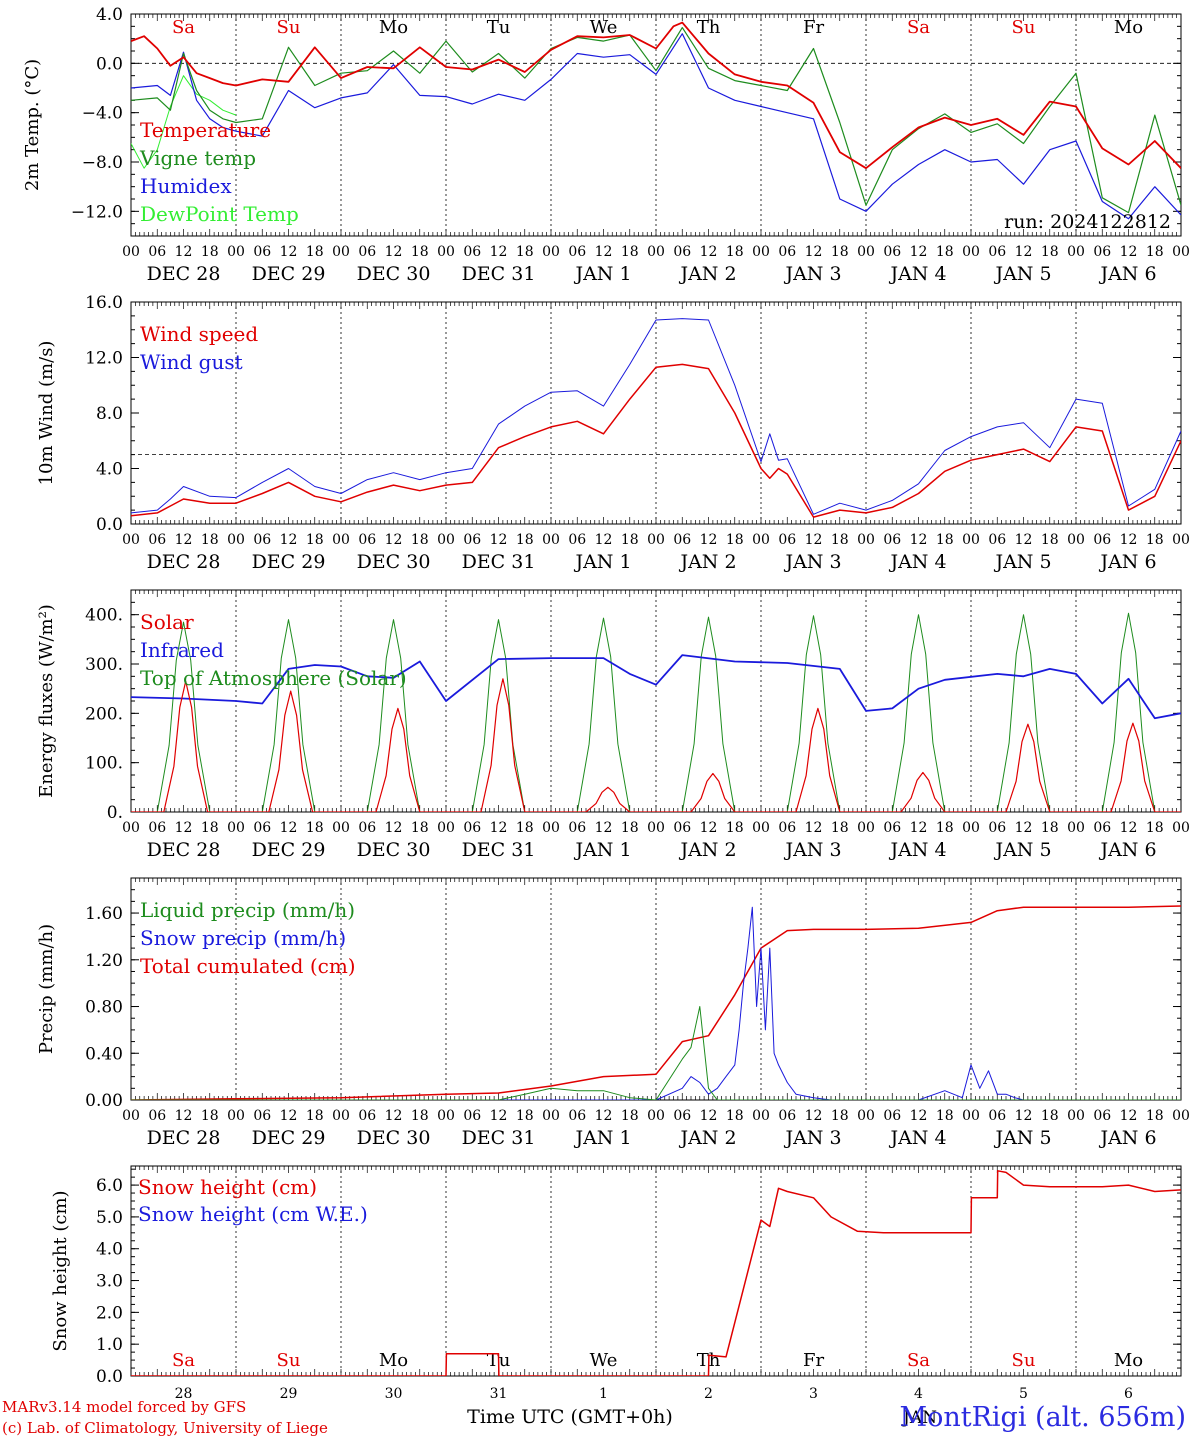 The image size is (1194, 1440). What do you see at coordinates (104, 764) in the screenshot?
I see `y-tick-label: 100.` at bounding box center [104, 764].